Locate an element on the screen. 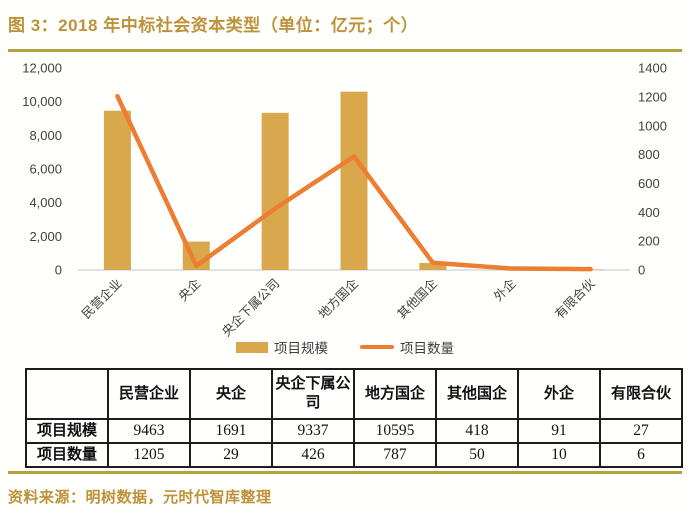  y-axis-left-tick-label: 6,000 is located at coordinates (45, 169).